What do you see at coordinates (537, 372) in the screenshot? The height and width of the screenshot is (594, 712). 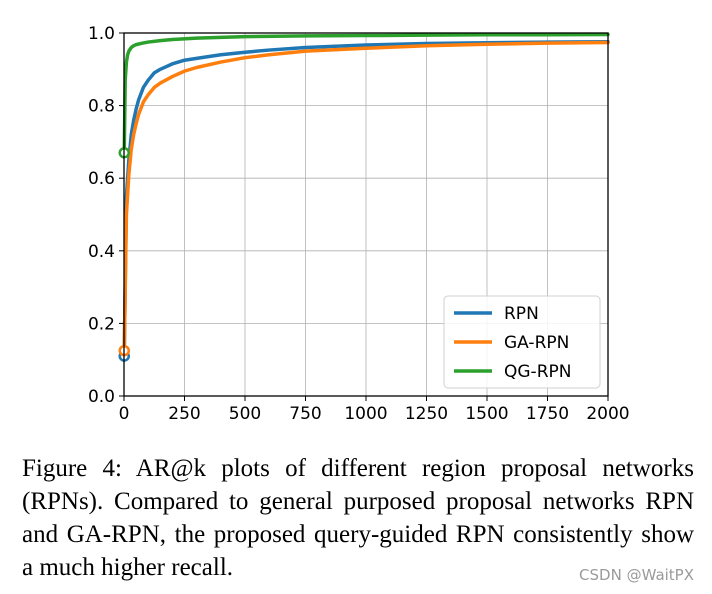 I see `legend-label-qg-rpn: QG-RPN` at bounding box center [537, 372].